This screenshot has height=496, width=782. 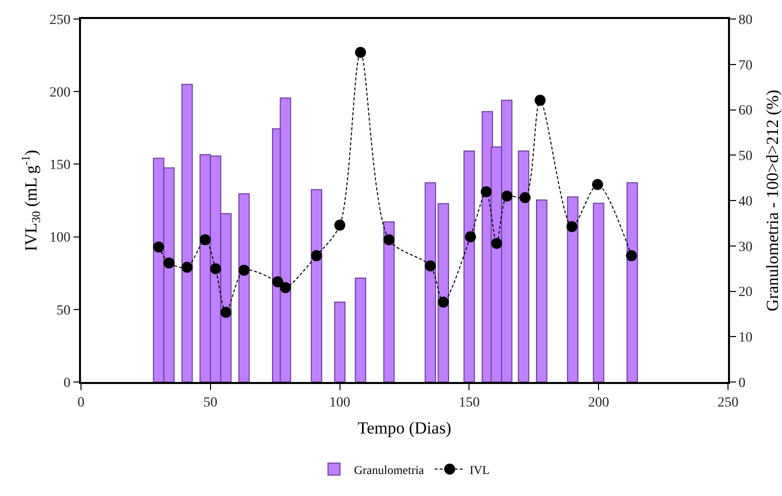 What do you see at coordinates (728, 403) in the screenshot?
I see `x-tick-label: 250` at bounding box center [728, 403].